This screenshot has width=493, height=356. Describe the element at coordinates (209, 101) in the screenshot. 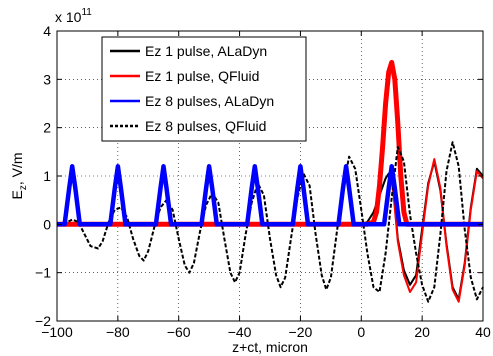

I see `legend-label: Ez 8 pulses, ALaDyn` at that location.